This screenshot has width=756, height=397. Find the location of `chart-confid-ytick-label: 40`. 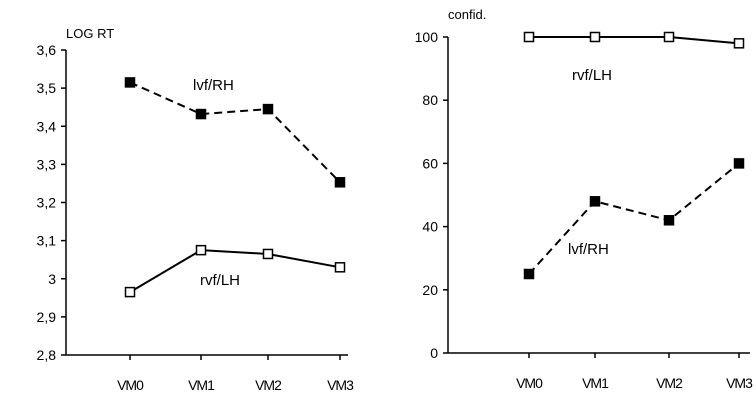

chart-confid-ytick-label: 40 is located at coordinates (430, 227).